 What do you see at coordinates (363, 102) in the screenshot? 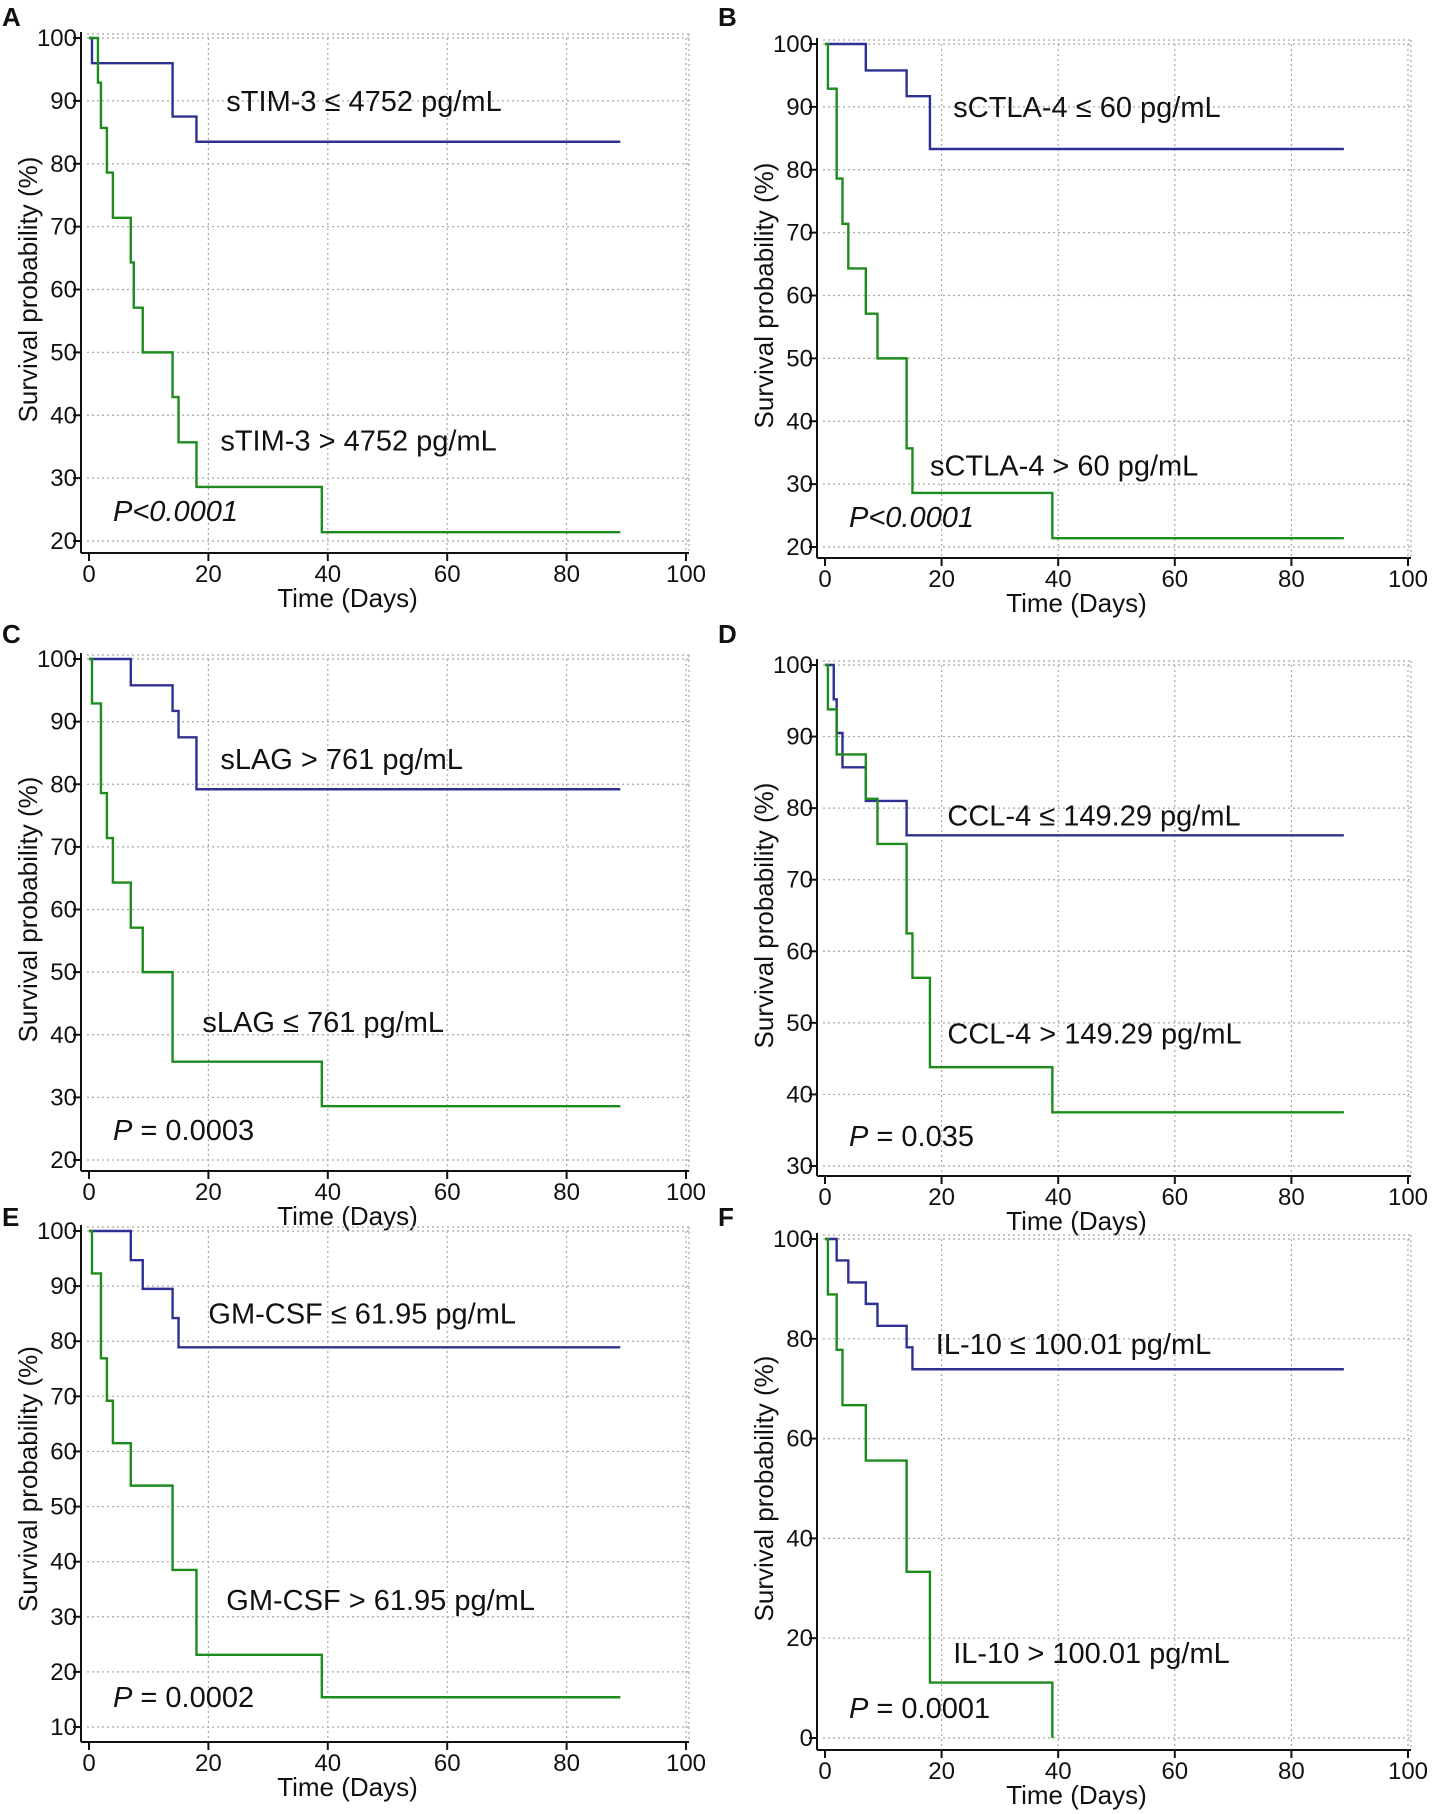
I see `curve-label: sTIM-3 ≤ 4752 pg/mL` at bounding box center [363, 102].